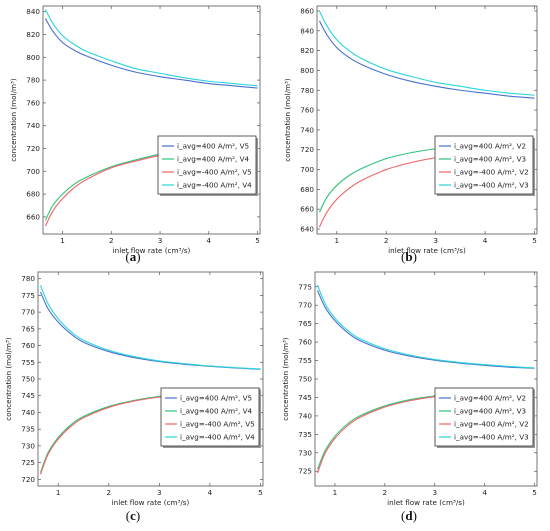 Image resolution: width=550 pixels, height=531 pixels. Describe the element at coordinates (33, 11) in the screenshot. I see `y-tick-label: 840` at that location.